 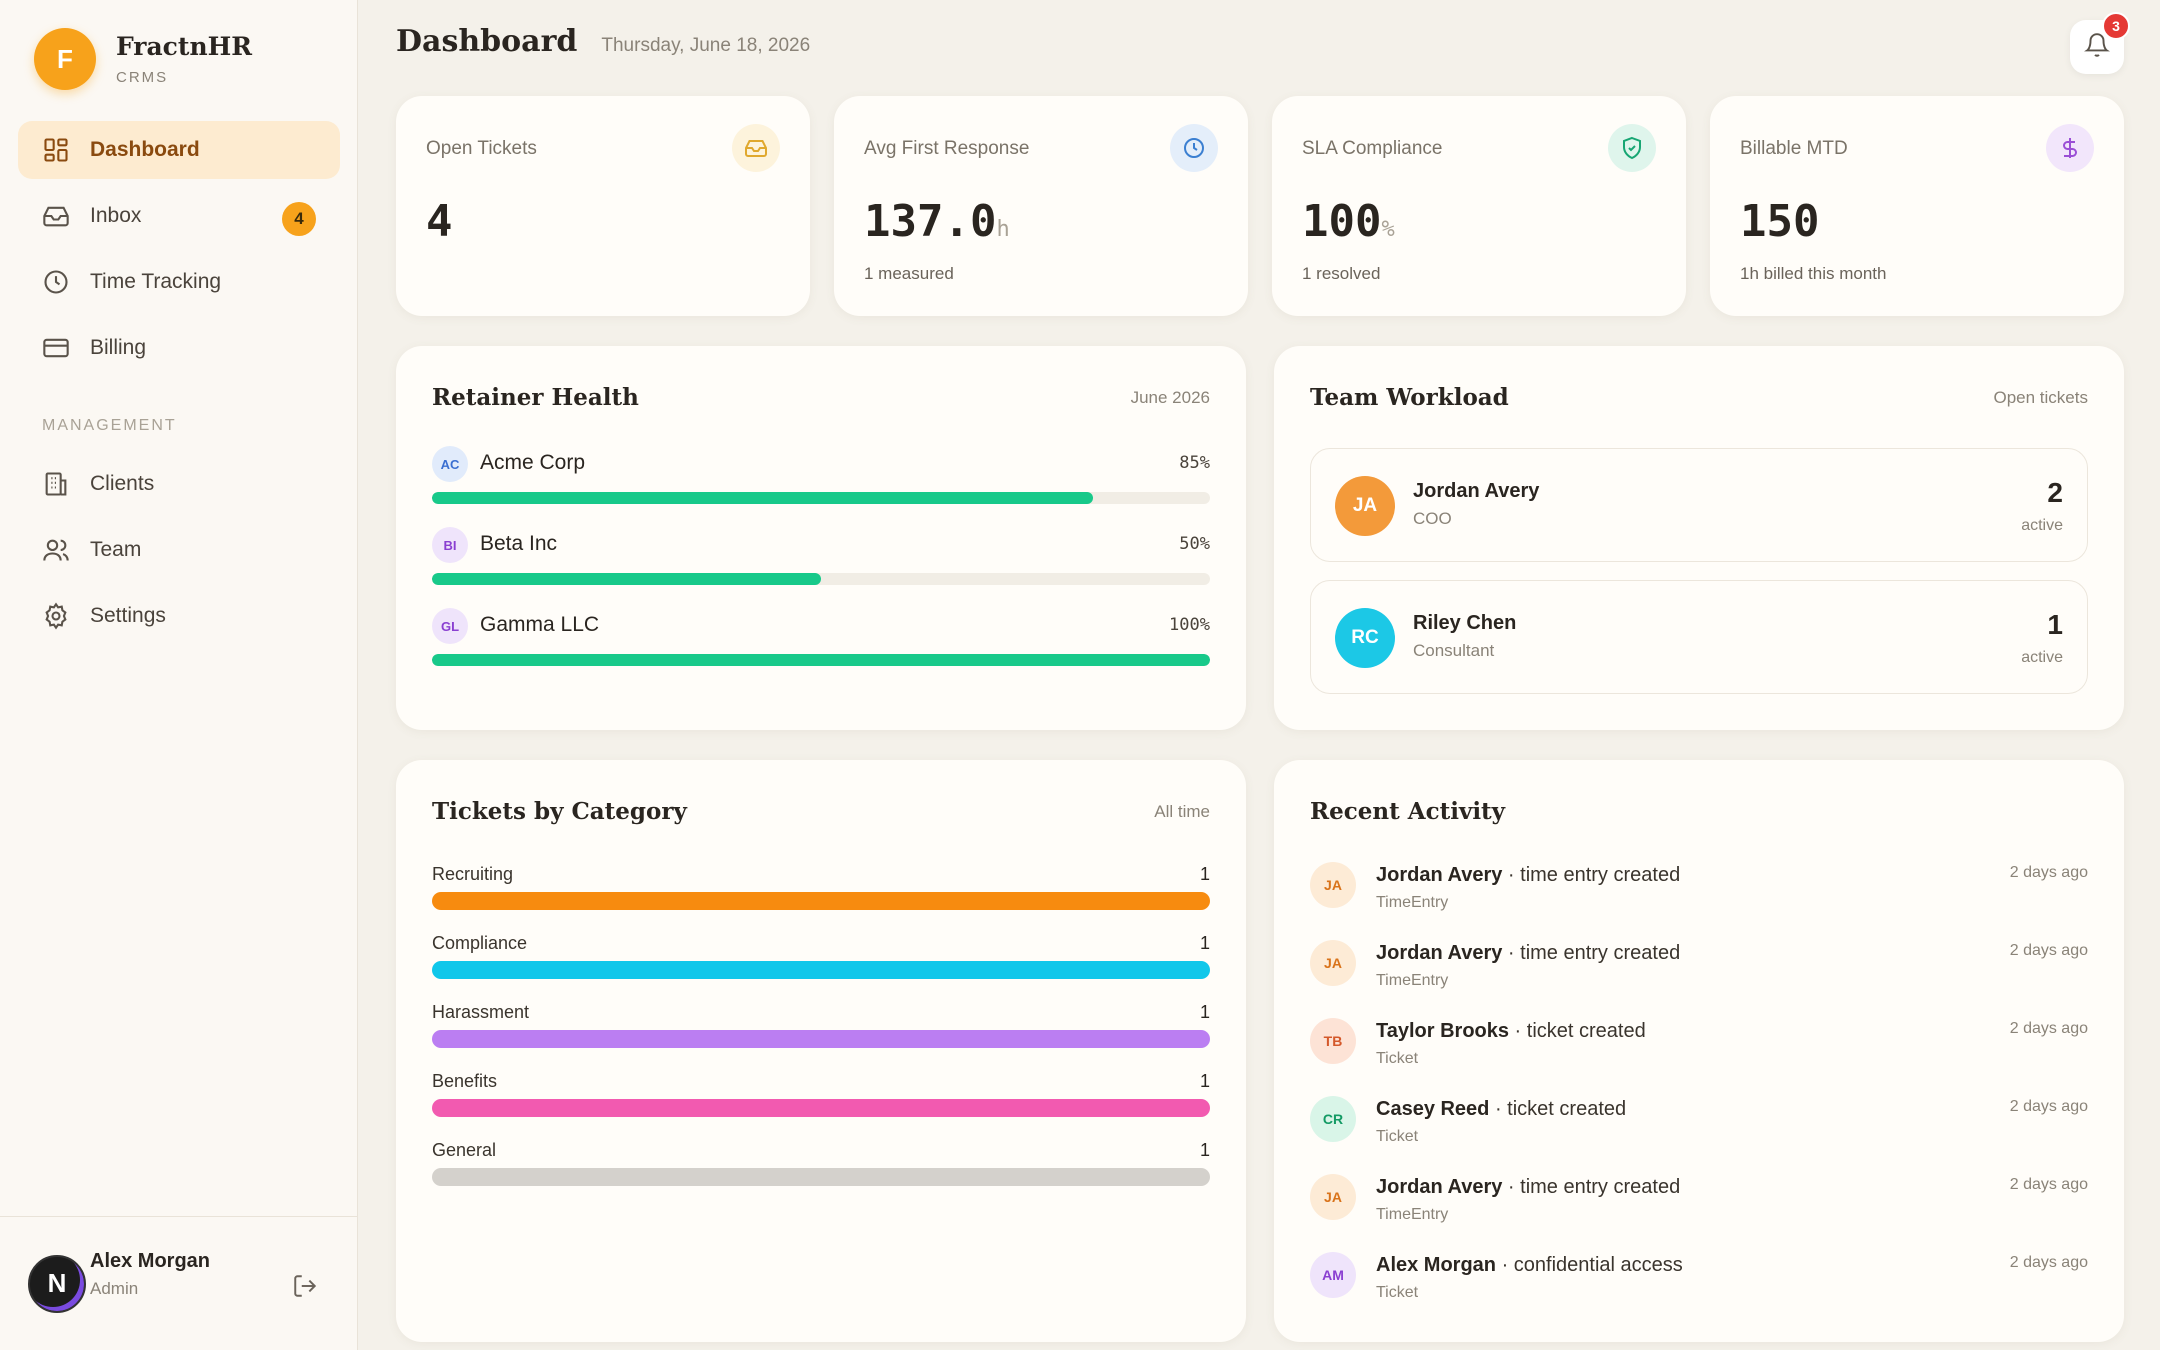 What do you see at coordinates (2055, 624) in the screenshot?
I see `active-ticket-count: 1` at bounding box center [2055, 624].